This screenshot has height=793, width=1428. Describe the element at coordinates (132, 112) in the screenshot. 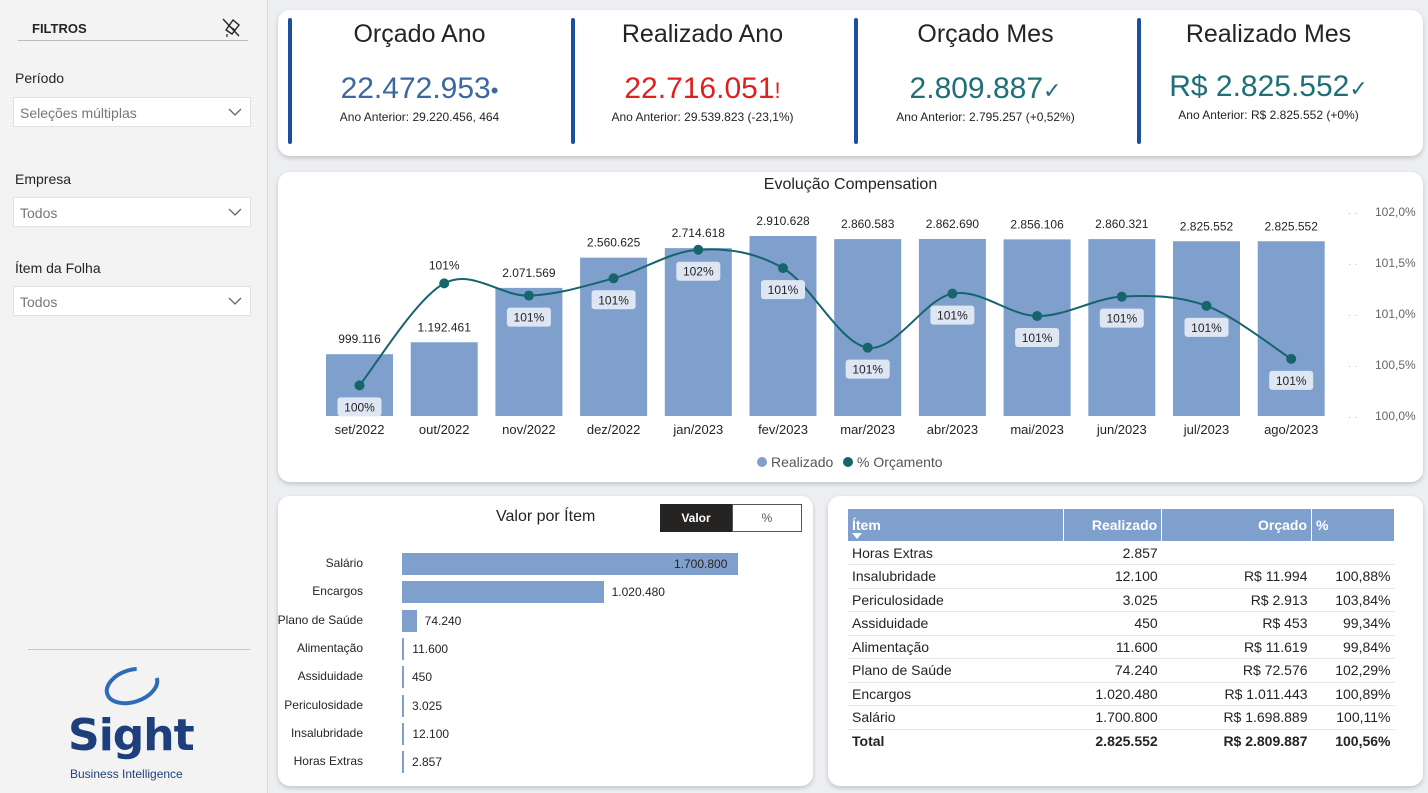

I see `period-filter-dropdown: Seleções múltiplas` at that location.